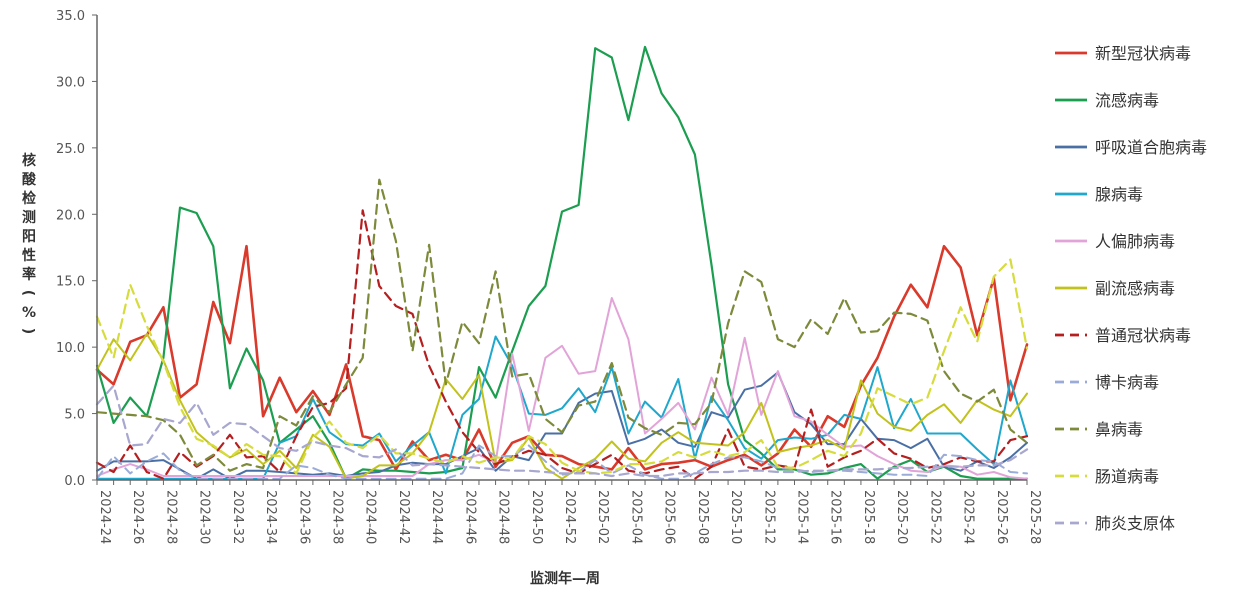  Describe the element at coordinates (29, 255) in the screenshot. I see `y-axis-title-char: 性` at that location.